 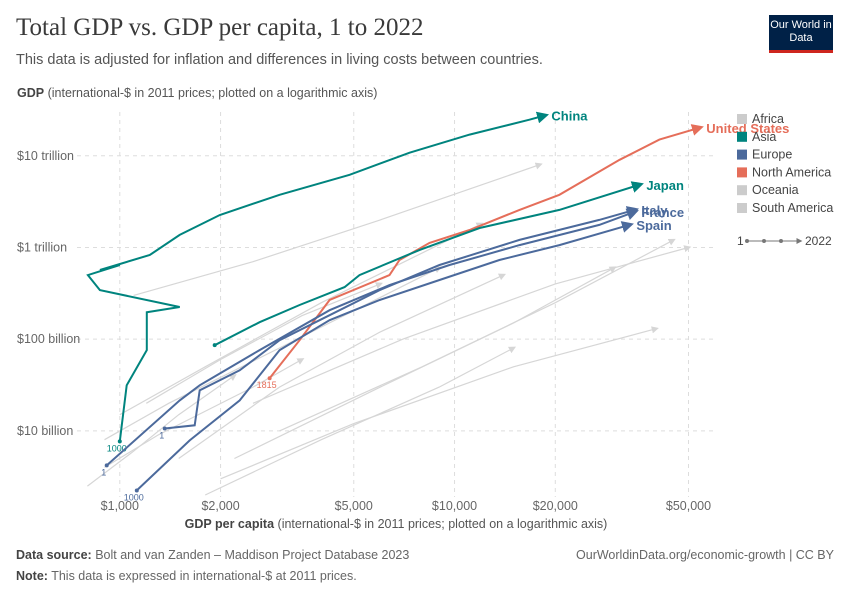 What do you see at coordinates (220, 506) in the screenshot?
I see `x-tick-label: $2,000` at bounding box center [220, 506].